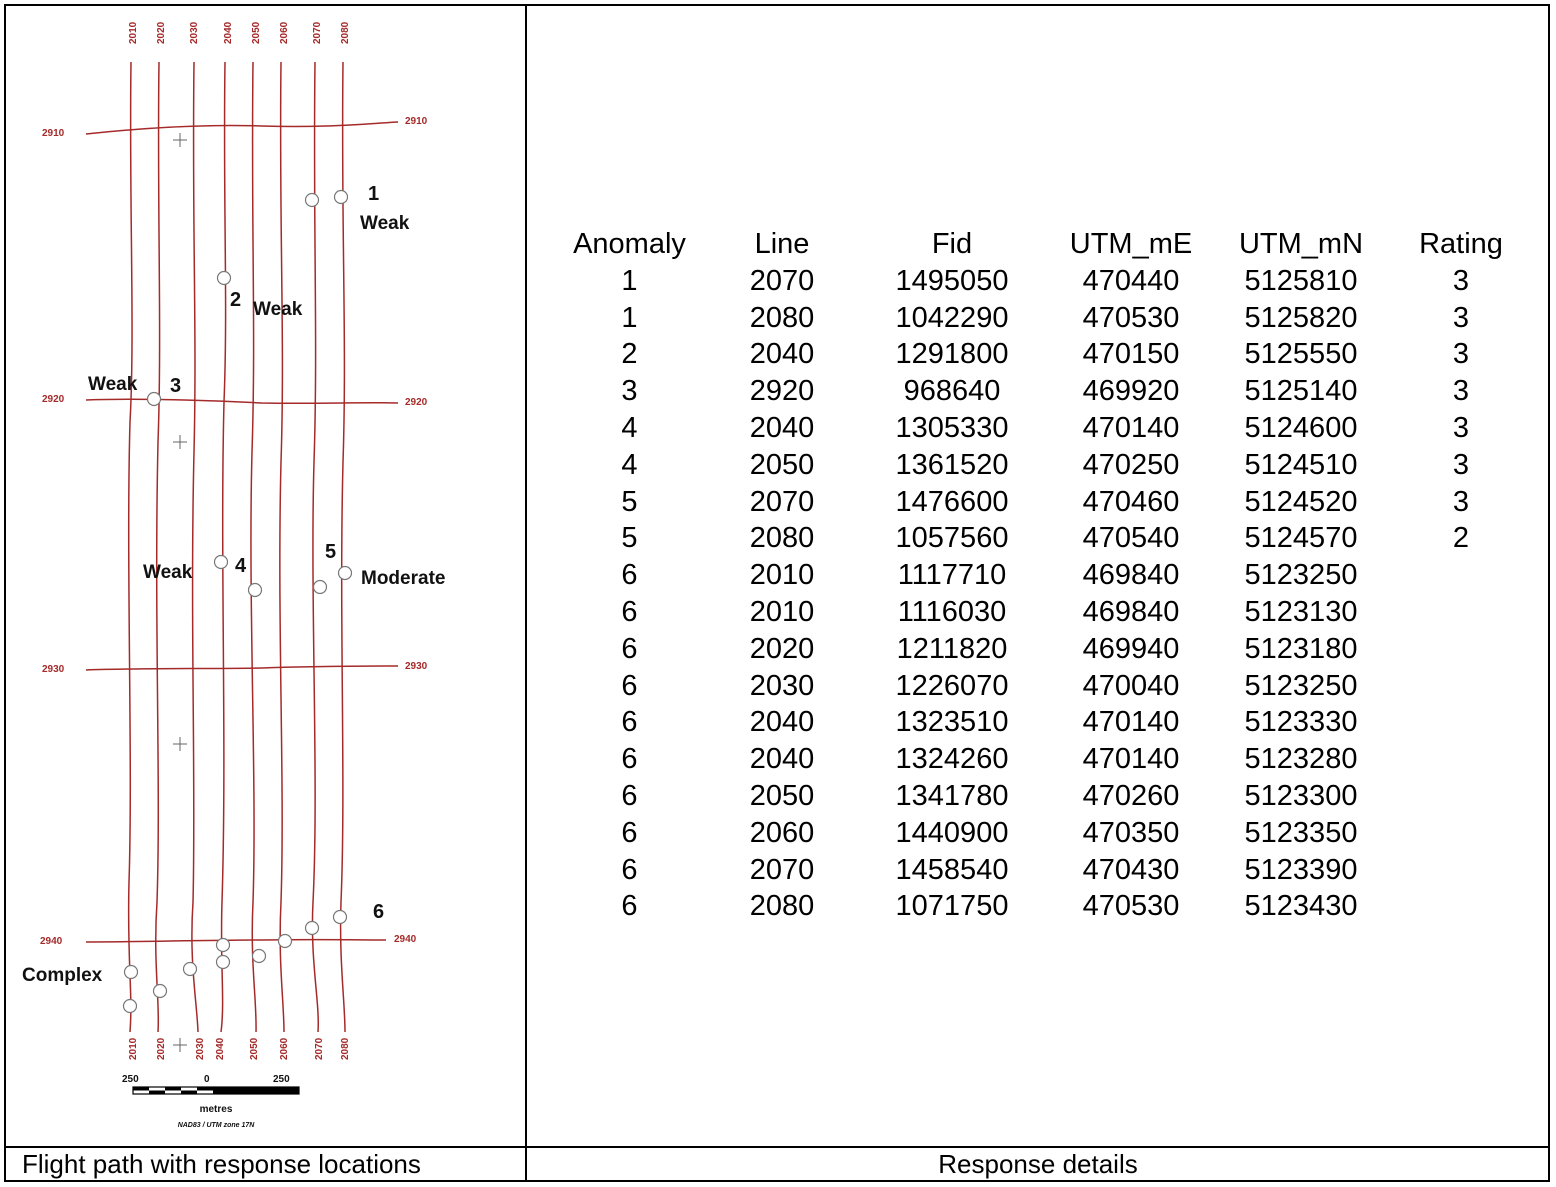 The image size is (1556, 1187). Describe the element at coordinates (256, 32) in the screenshot. I see `line-label-2050-top: 2050` at that location.